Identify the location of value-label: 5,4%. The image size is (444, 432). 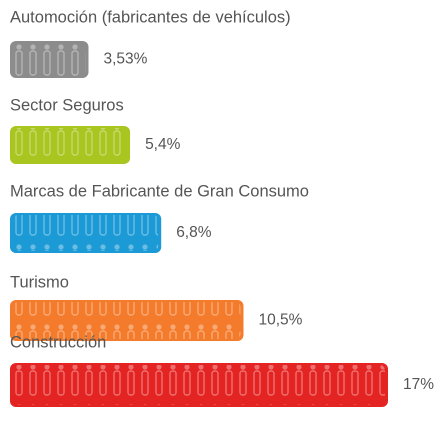
(163, 144).